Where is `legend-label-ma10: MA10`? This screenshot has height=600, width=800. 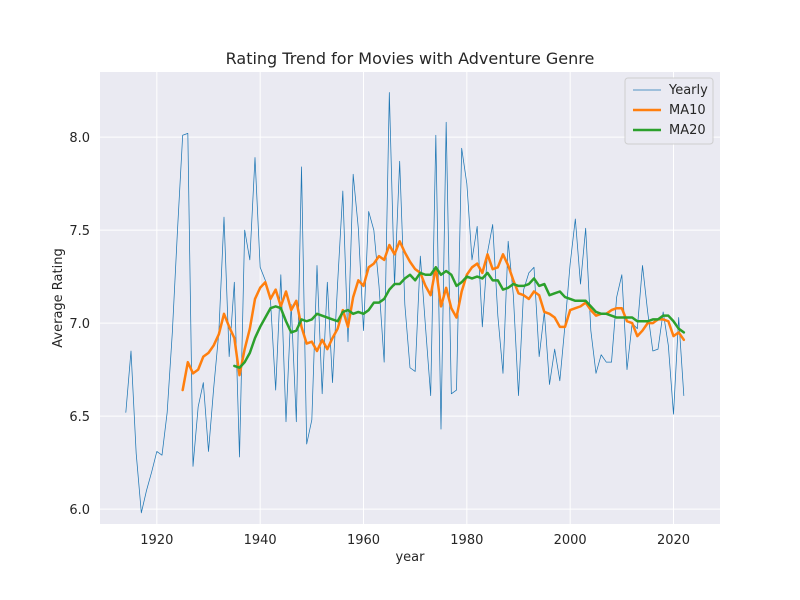 legend-label-ma10: MA10 is located at coordinates (687, 110).